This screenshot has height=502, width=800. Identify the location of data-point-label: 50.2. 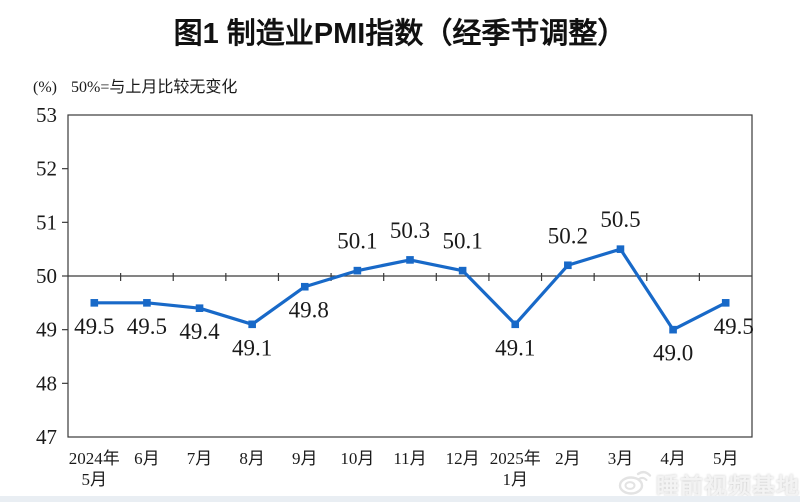
(568, 235).